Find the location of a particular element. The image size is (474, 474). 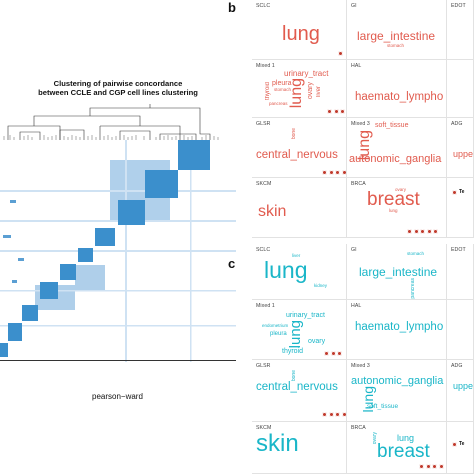

panel-b-cell-edot-r2 is located at coordinates (460, 89).